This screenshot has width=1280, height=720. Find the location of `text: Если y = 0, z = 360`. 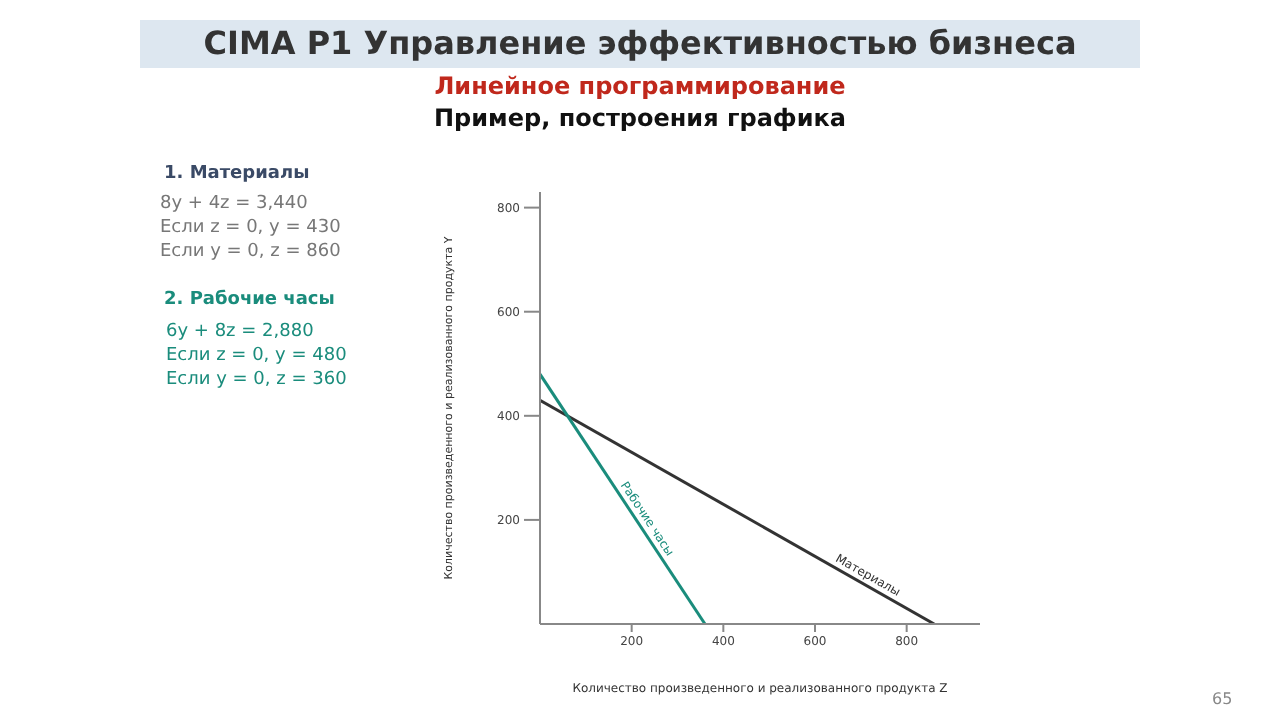

text: Если y = 0, z = 360 is located at coordinates (256, 380).